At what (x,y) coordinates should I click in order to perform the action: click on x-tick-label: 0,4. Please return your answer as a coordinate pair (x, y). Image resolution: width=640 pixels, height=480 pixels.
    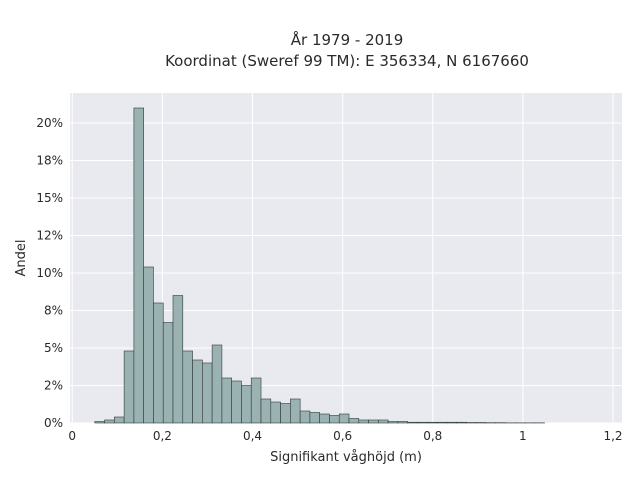
    Looking at the image, I should click on (252, 436).